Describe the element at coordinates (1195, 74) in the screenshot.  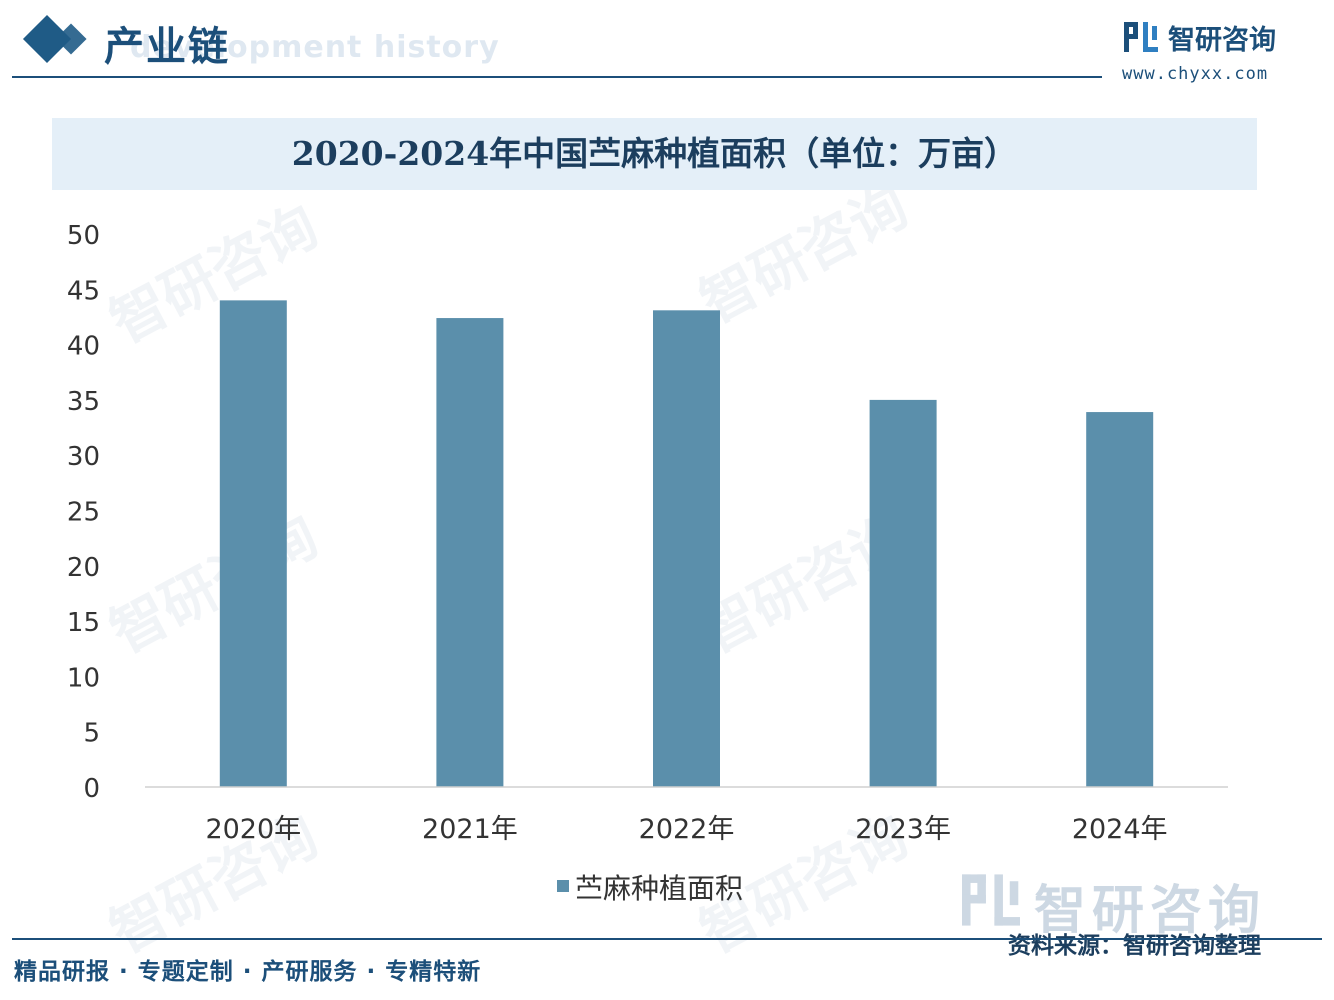
I see `brand-url: www.chyxx.com` at that location.